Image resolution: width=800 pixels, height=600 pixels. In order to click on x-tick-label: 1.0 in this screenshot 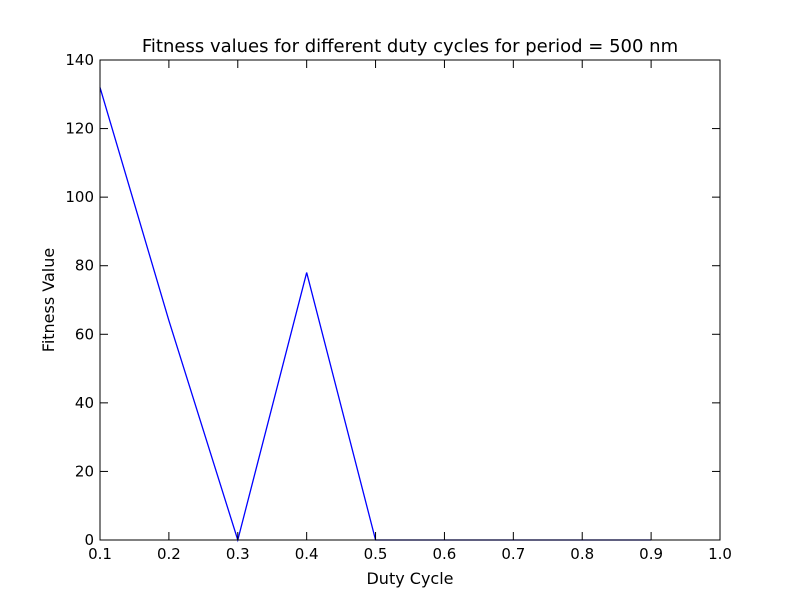, I will do `click(720, 554)`.